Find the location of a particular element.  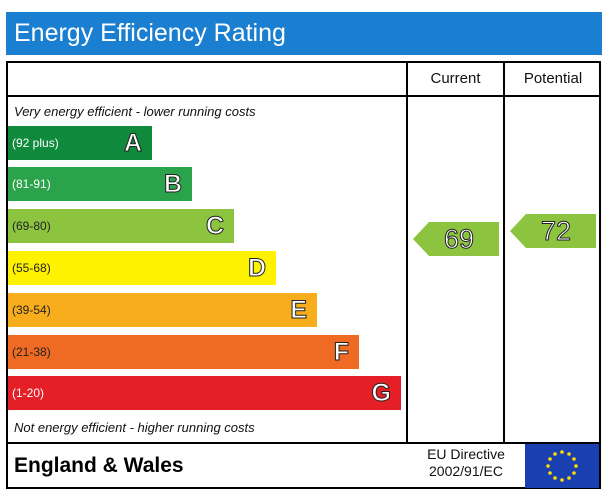

band-range: (55-68) is located at coordinates (31, 268).